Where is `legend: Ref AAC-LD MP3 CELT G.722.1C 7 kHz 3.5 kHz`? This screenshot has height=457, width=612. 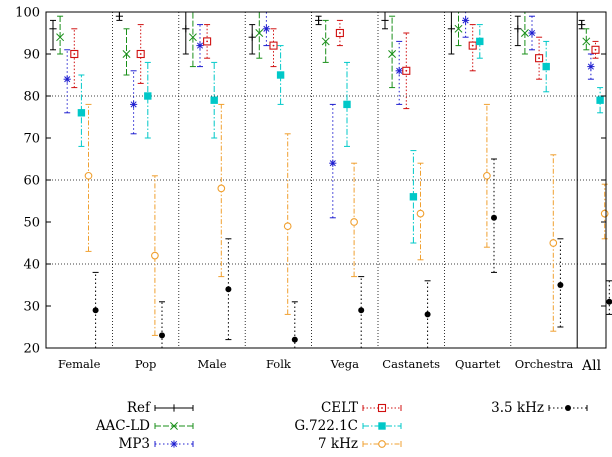
legend: Ref AAC-LD MP3 CELT G.722.1C 7 kHz 3.5 kHz is located at coordinates (341, 426).